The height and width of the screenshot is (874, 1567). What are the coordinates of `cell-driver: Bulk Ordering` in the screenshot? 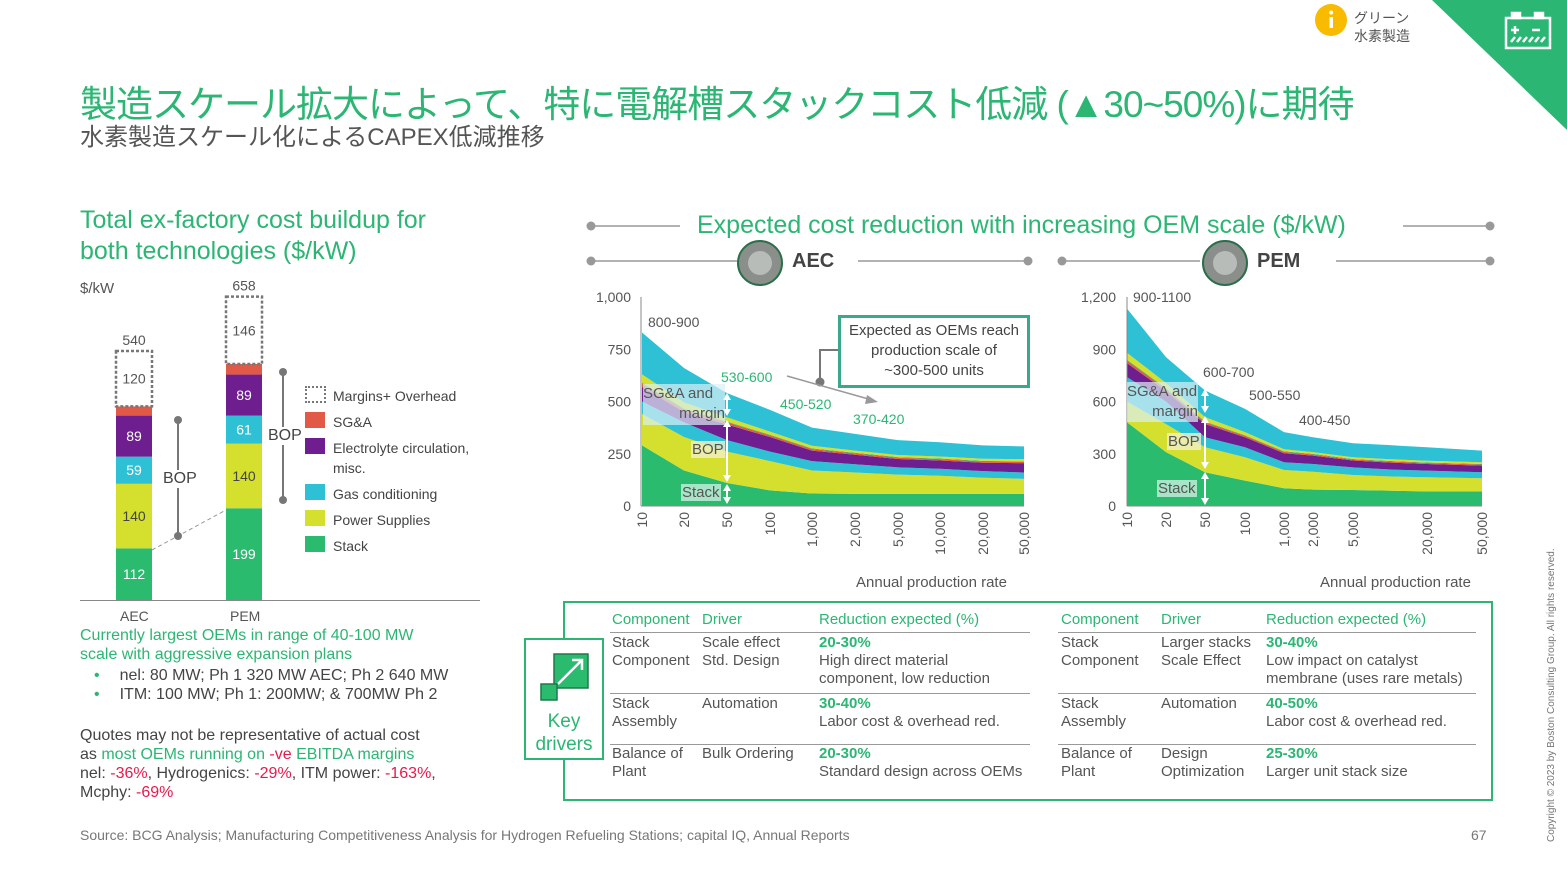 It's located at (748, 754).